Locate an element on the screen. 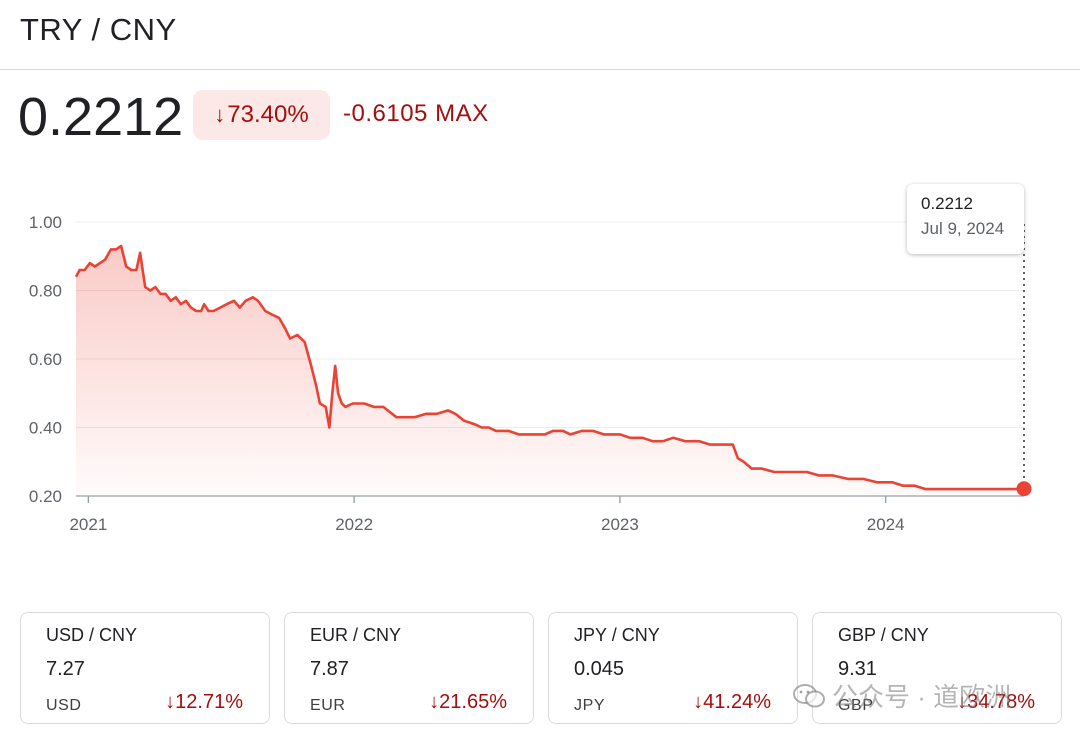  card-change: ↓41.24% is located at coordinates (732, 702).